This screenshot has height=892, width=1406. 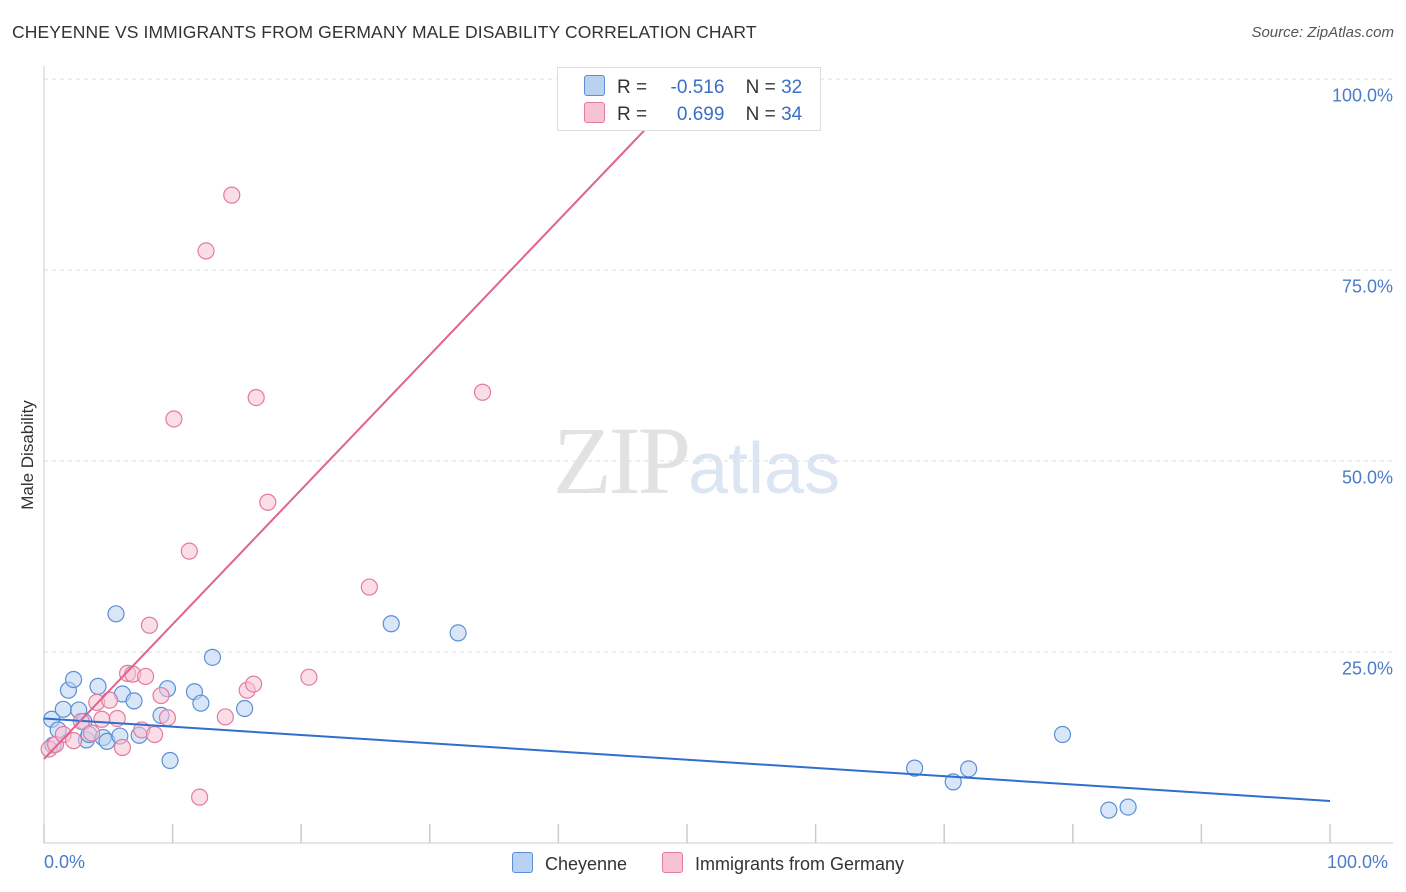 I want to click on legend-row-cheyenne: R = -0.516 N = 32, so click(x=693, y=87).